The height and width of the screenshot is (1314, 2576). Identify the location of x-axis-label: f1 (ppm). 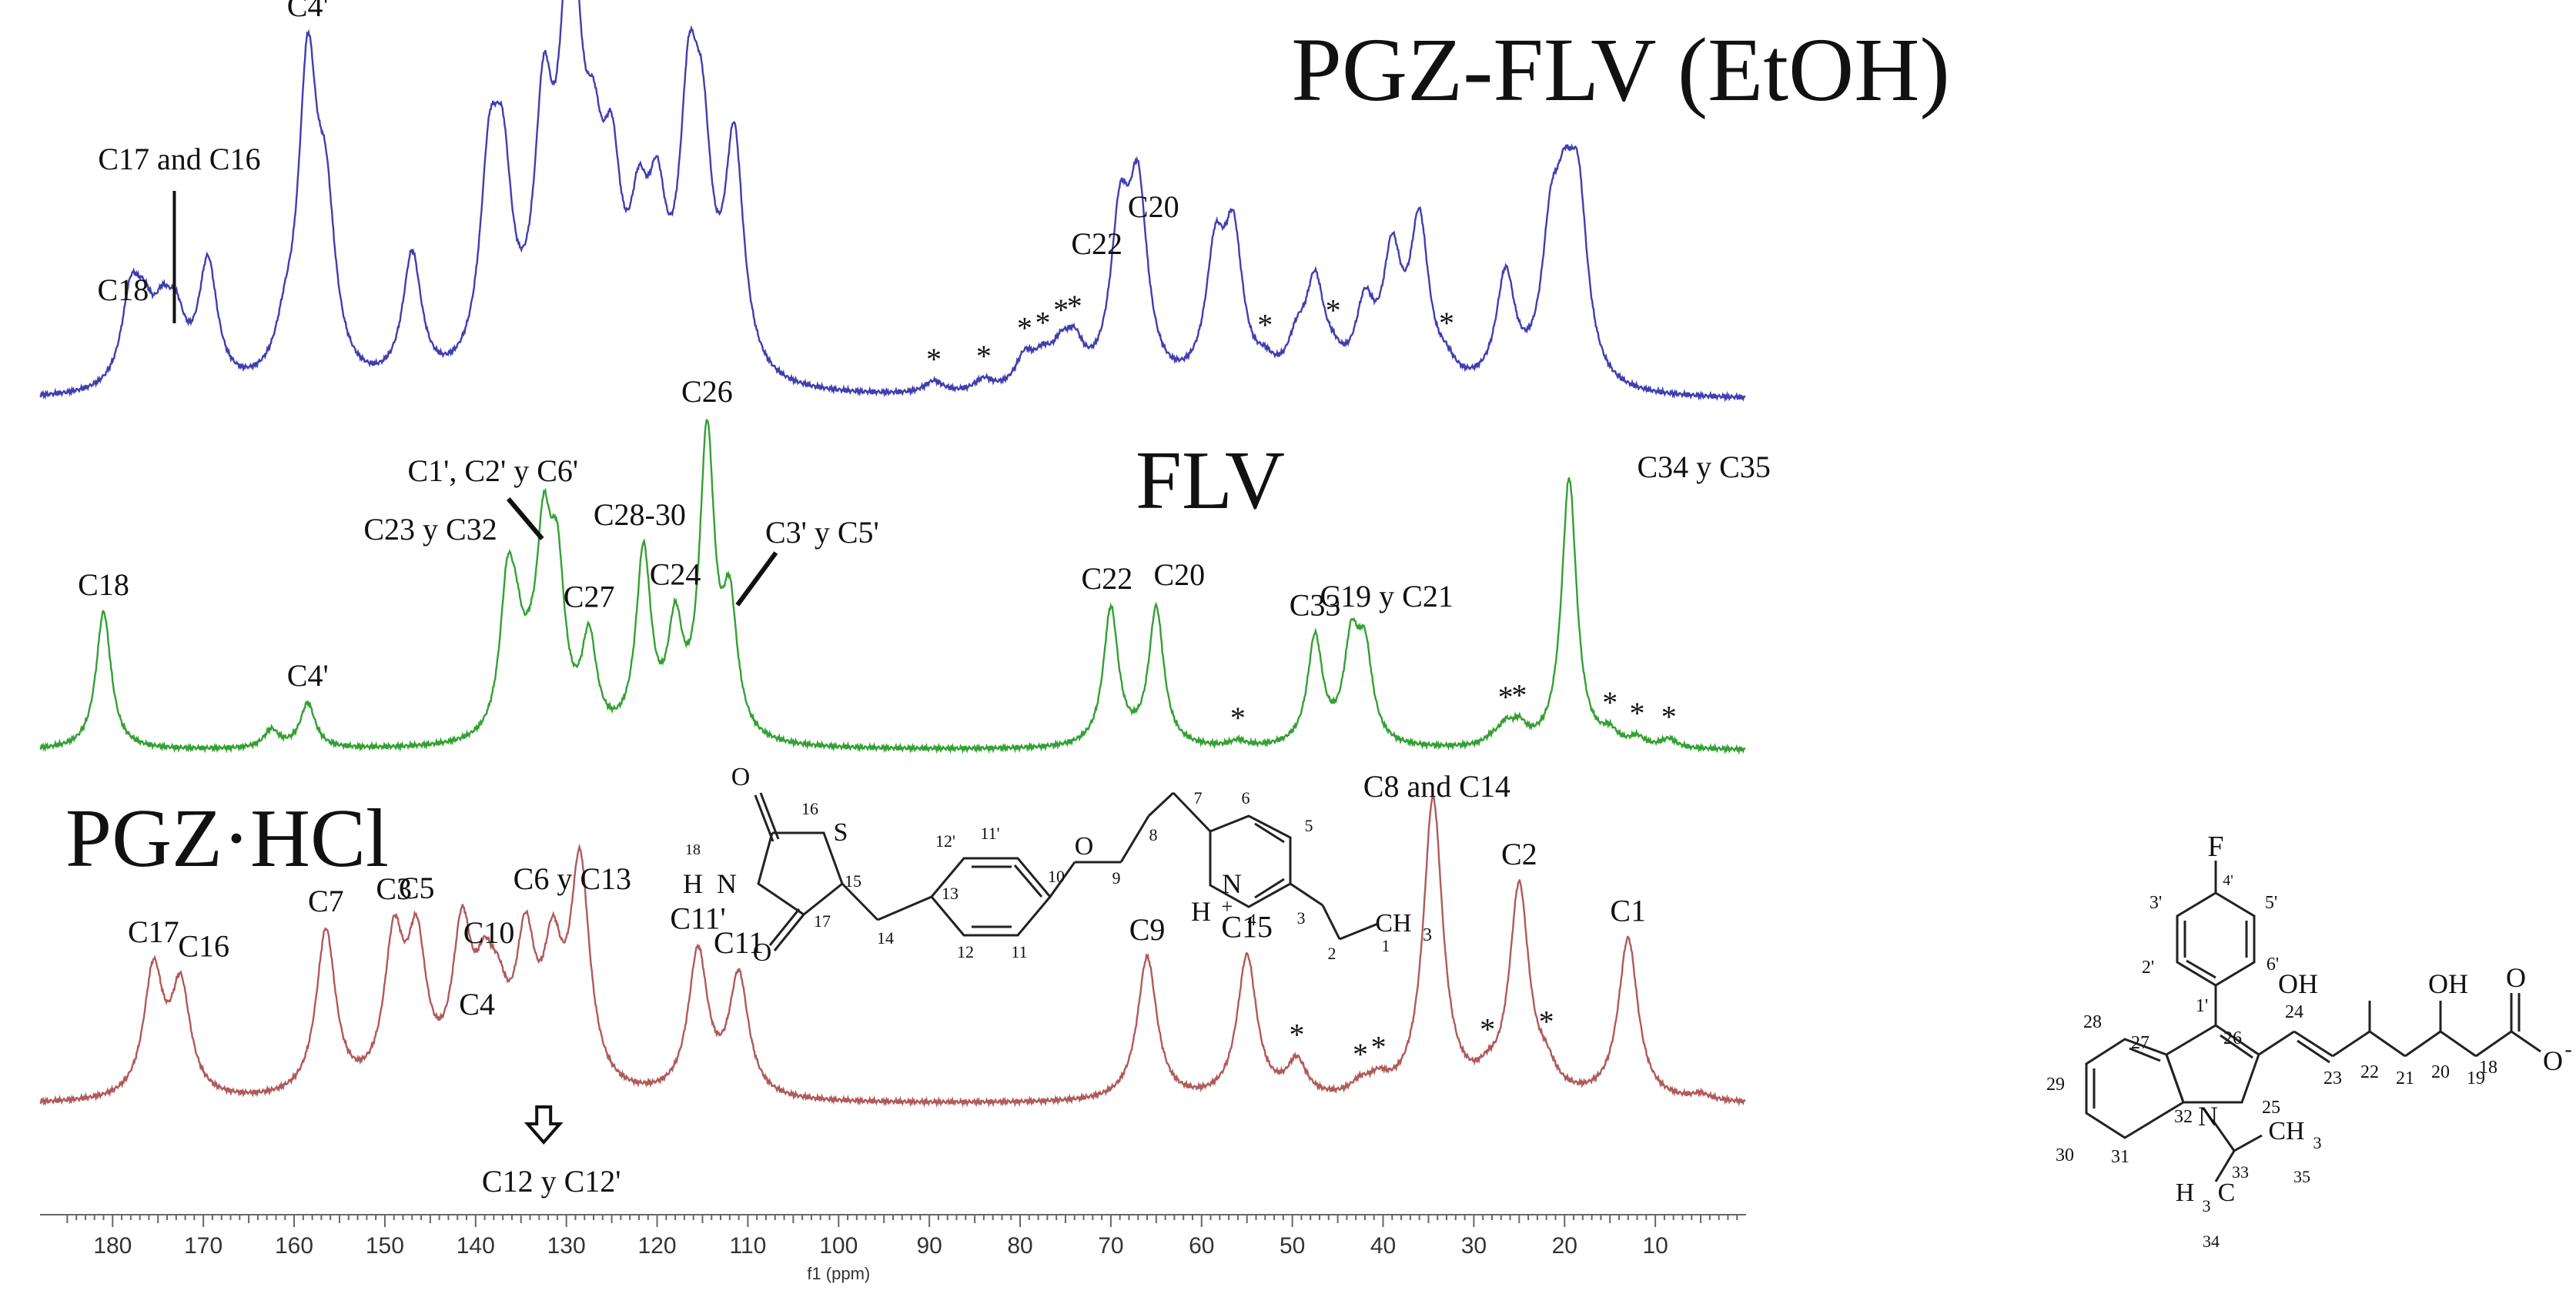
(838, 1273).